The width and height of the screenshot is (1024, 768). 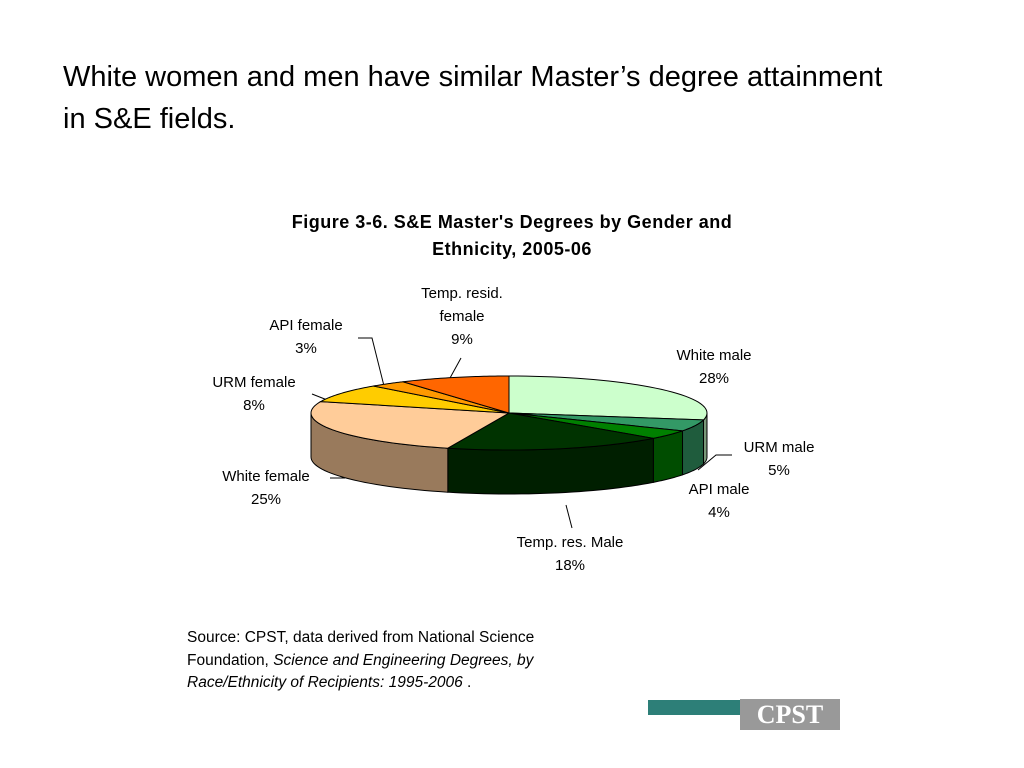 I want to click on slice-name: Temp. resid. female, so click(x=462, y=305).